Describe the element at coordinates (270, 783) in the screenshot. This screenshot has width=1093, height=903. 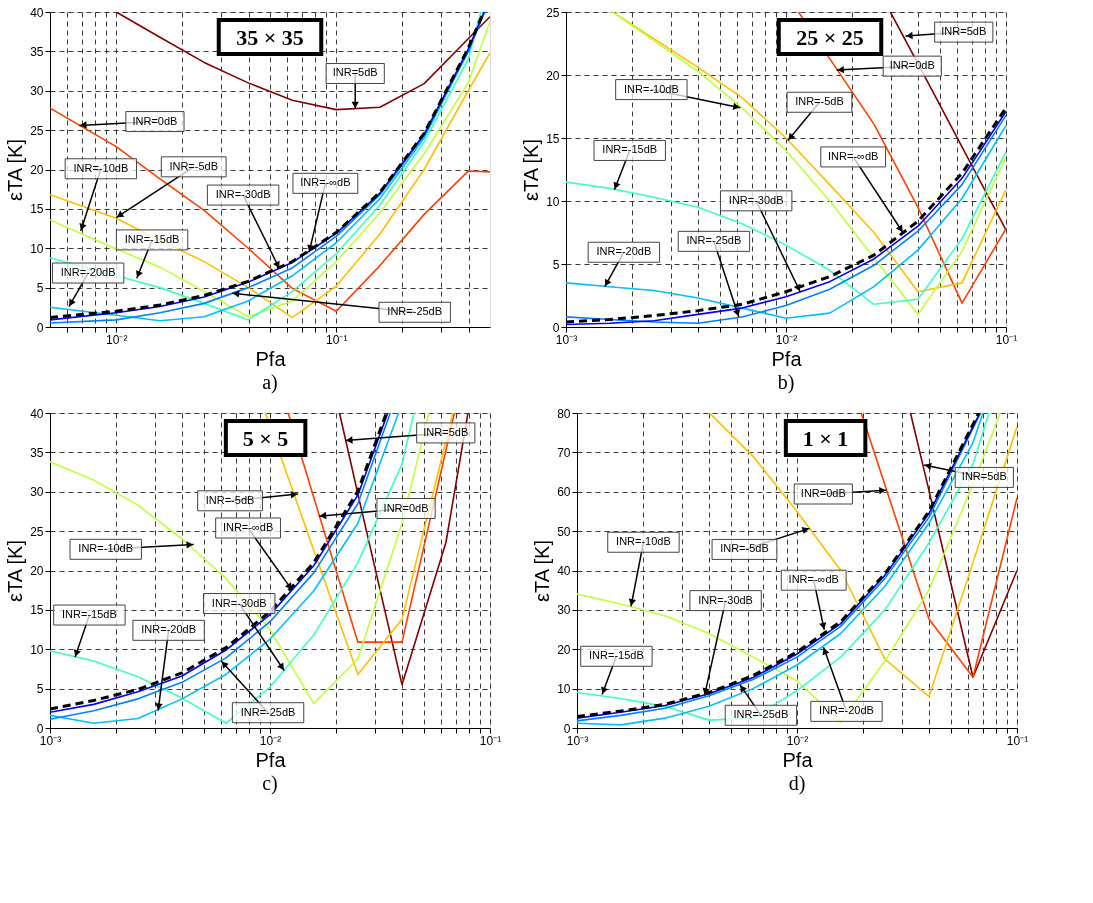
I see `text: c)` at that location.